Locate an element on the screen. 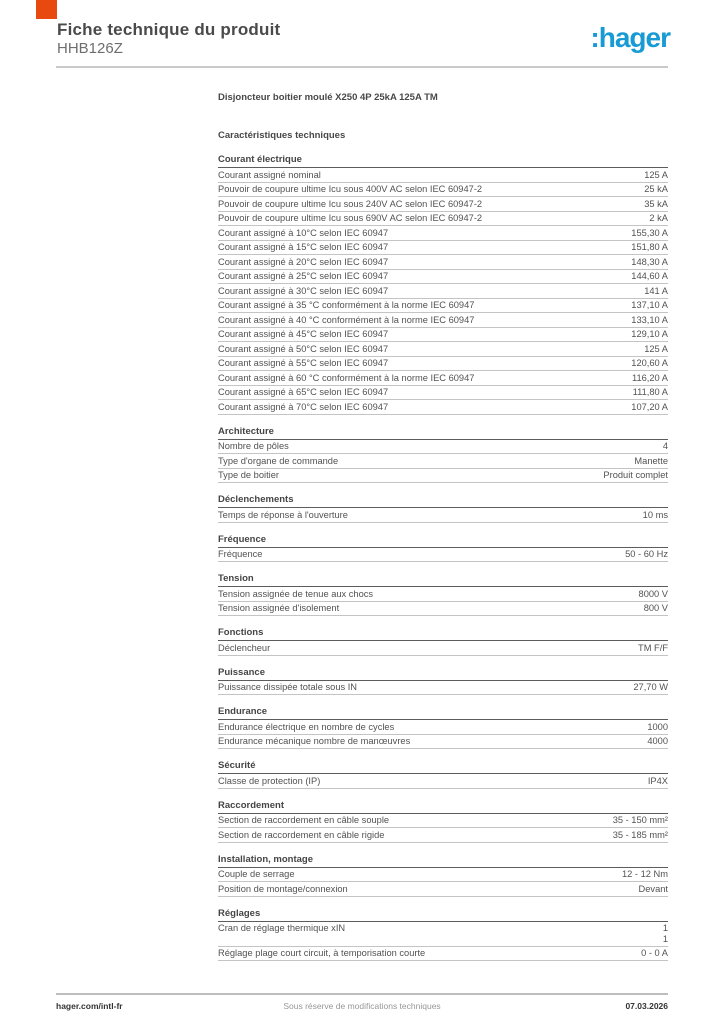 Image resolution: width=724 pixels, height=1024 pixels. spec-label: Tension assignée d'isolement is located at coordinates (279, 608).